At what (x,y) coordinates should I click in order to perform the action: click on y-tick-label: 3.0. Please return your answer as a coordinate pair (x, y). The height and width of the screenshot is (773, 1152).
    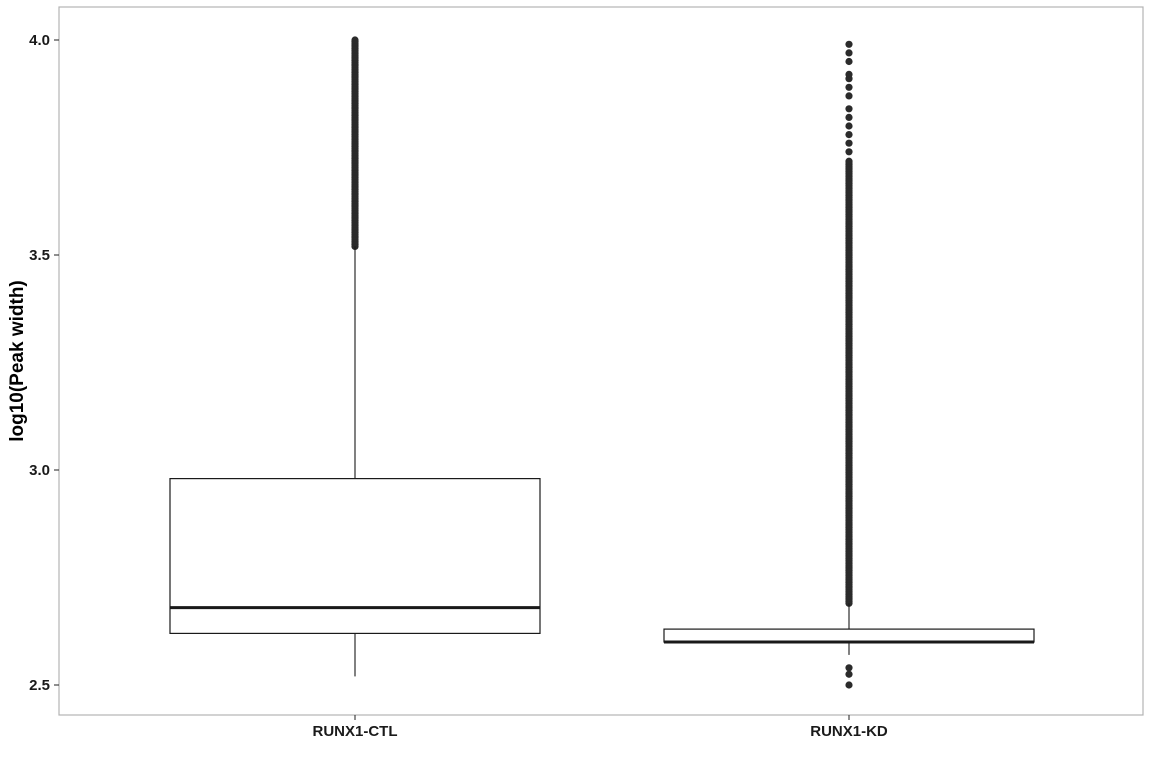
    Looking at the image, I should click on (39, 470).